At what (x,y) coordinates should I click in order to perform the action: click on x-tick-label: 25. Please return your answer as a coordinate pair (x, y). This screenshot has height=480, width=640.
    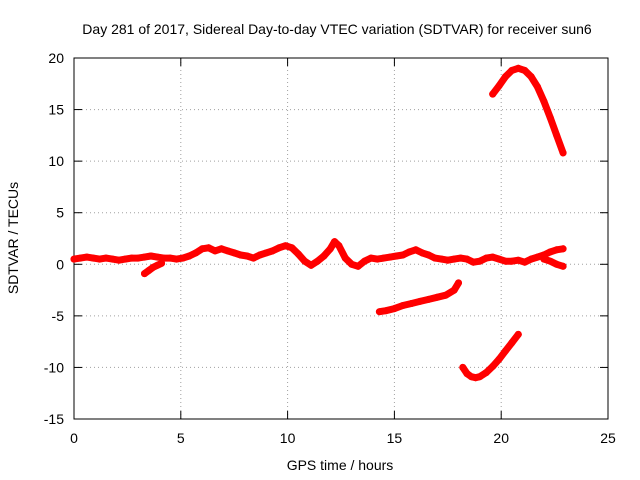
    Looking at the image, I should click on (608, 438).